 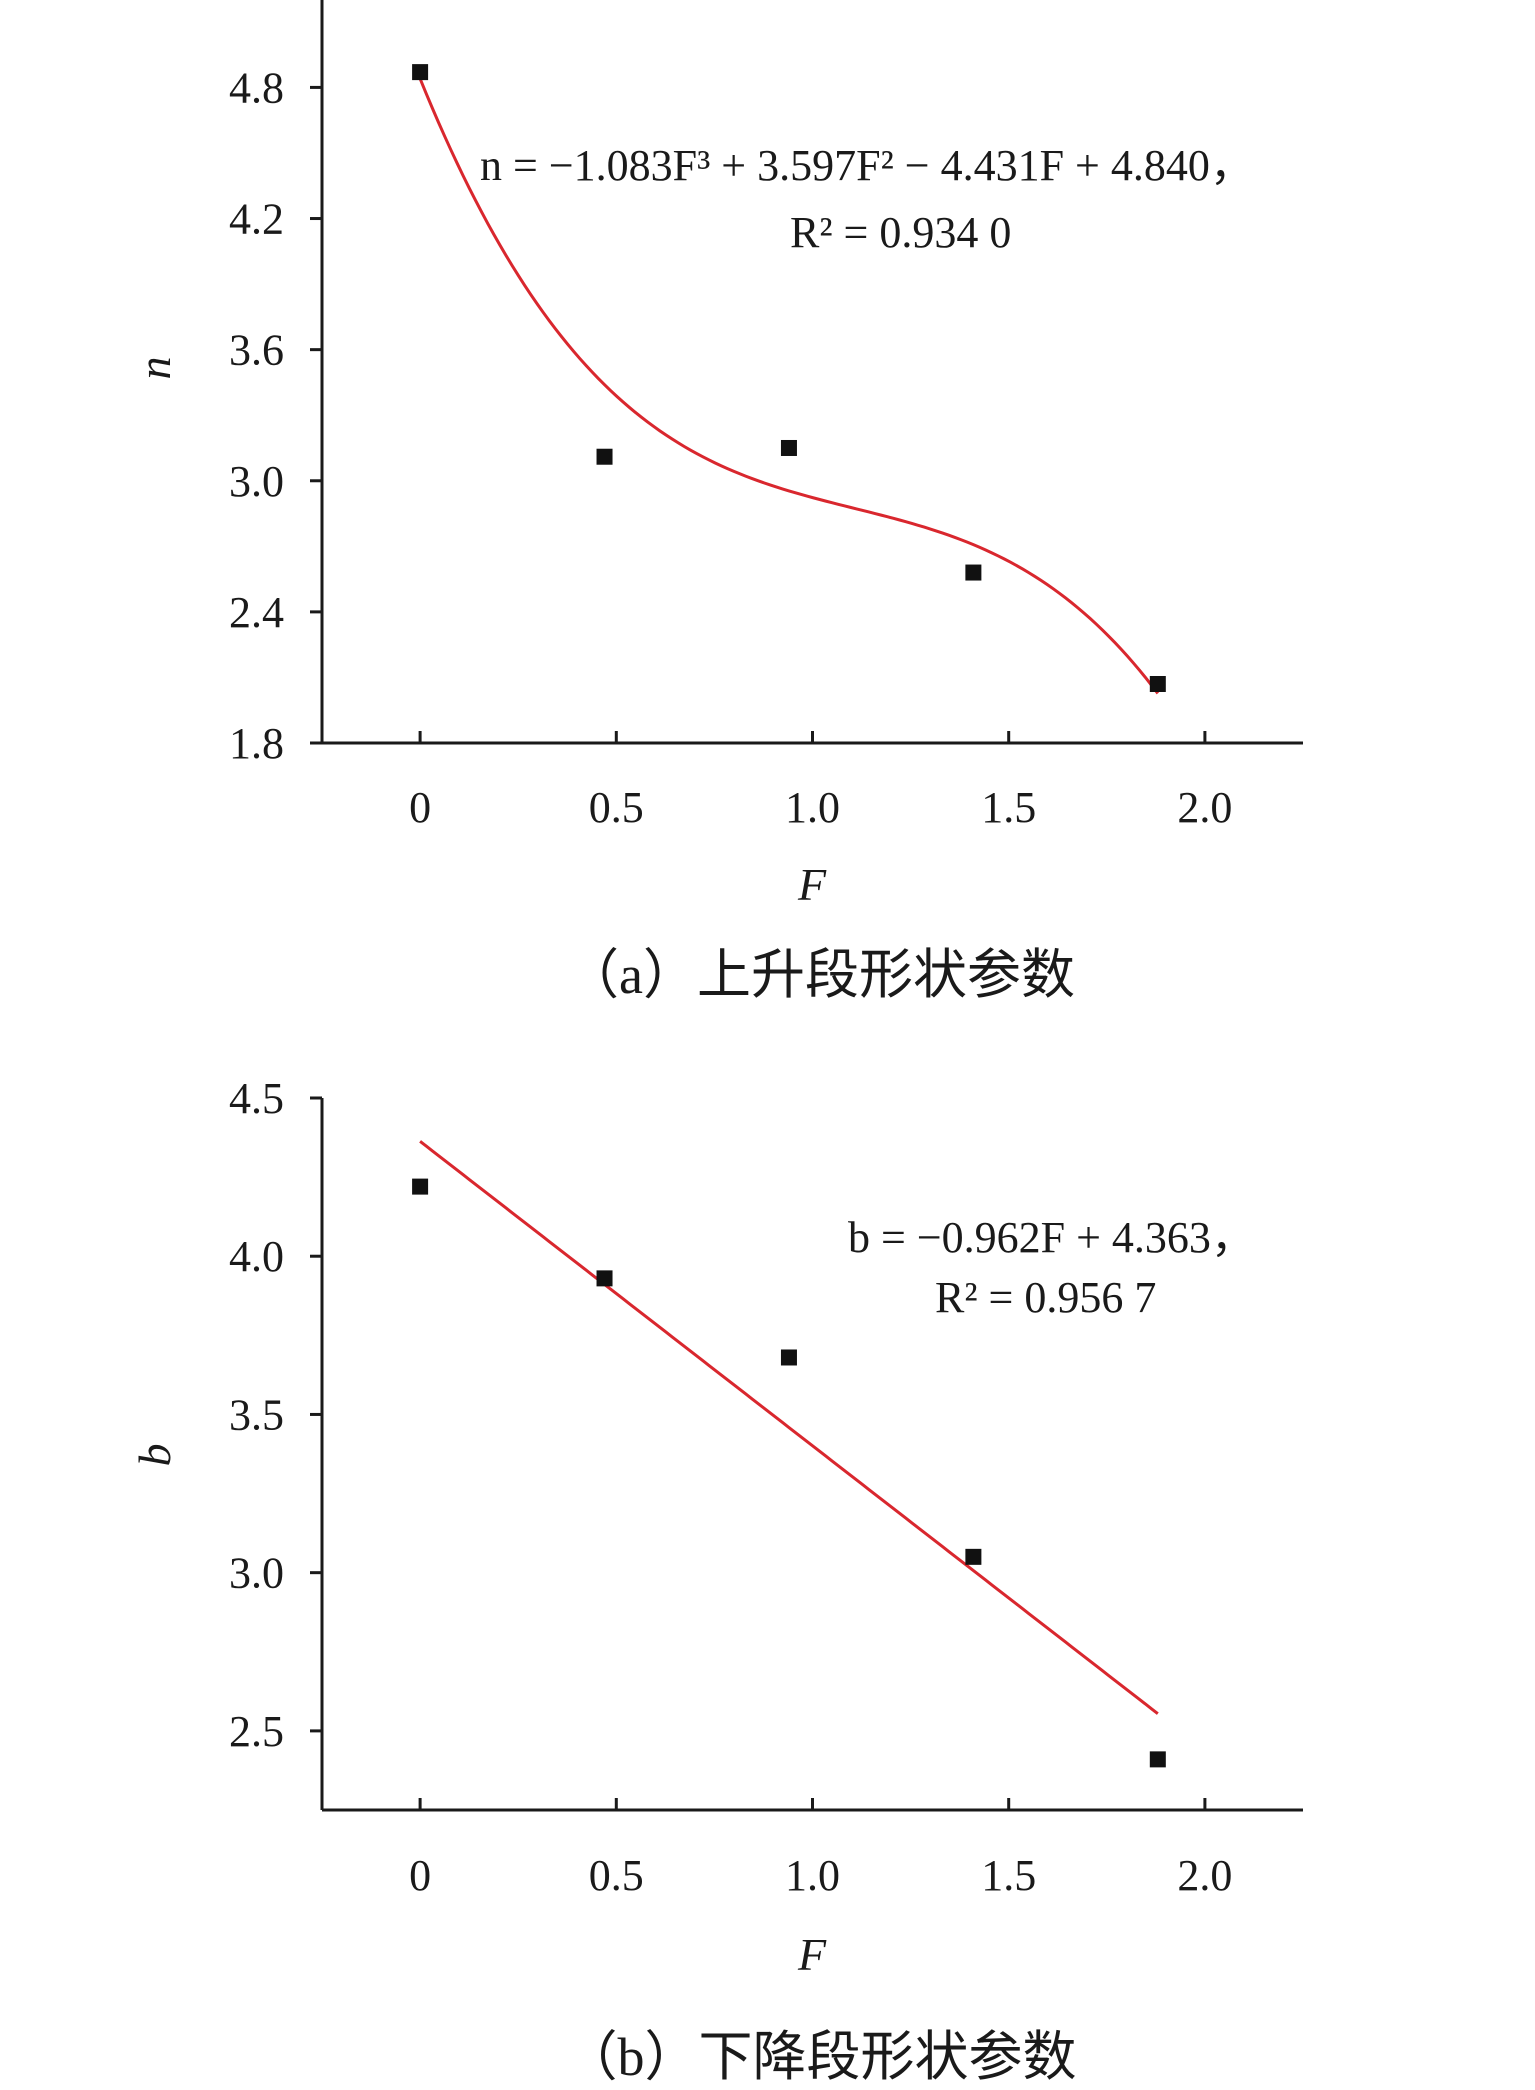 What do you see at coordinates (256, 1098) in the screenshot?
I see `chart-b-y-tick-label-4: 4.5` at bounding box center [256, 1098].